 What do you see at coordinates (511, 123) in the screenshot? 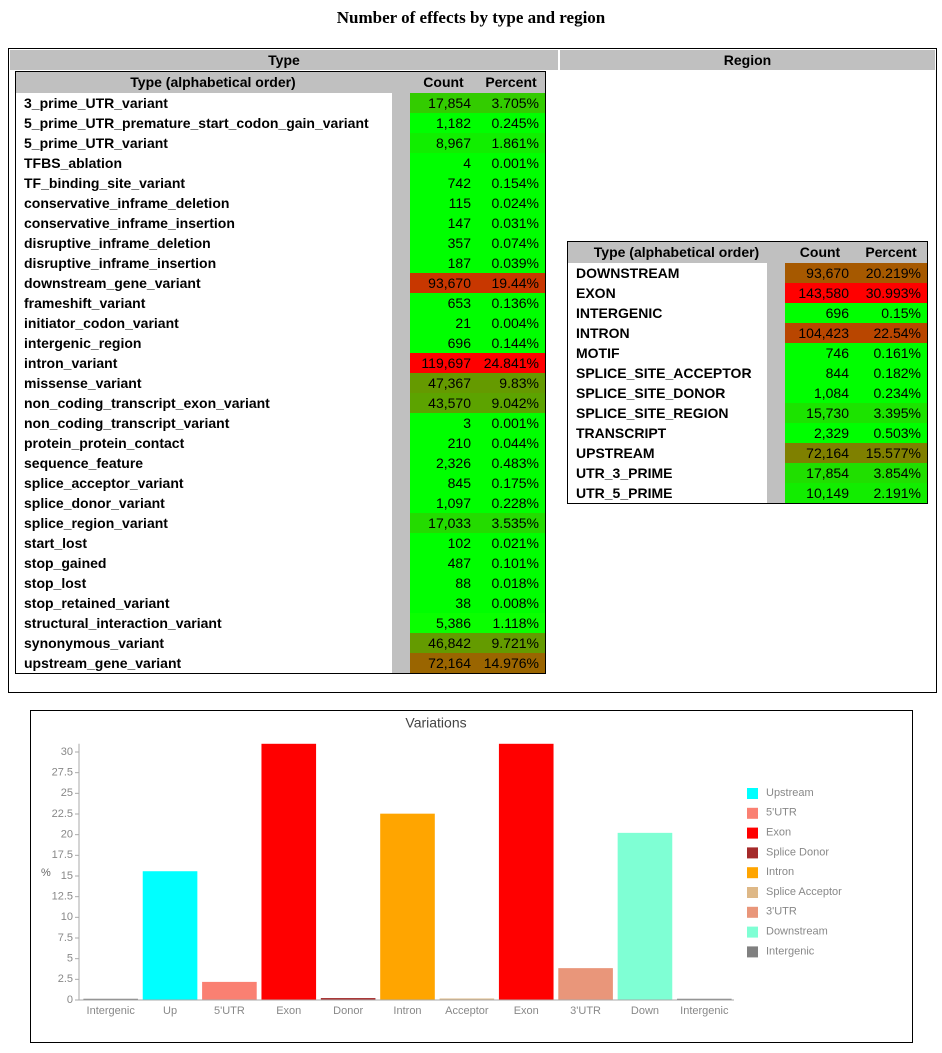
I see `percent-cell: 0.245%` at bounding box center [511, 123].